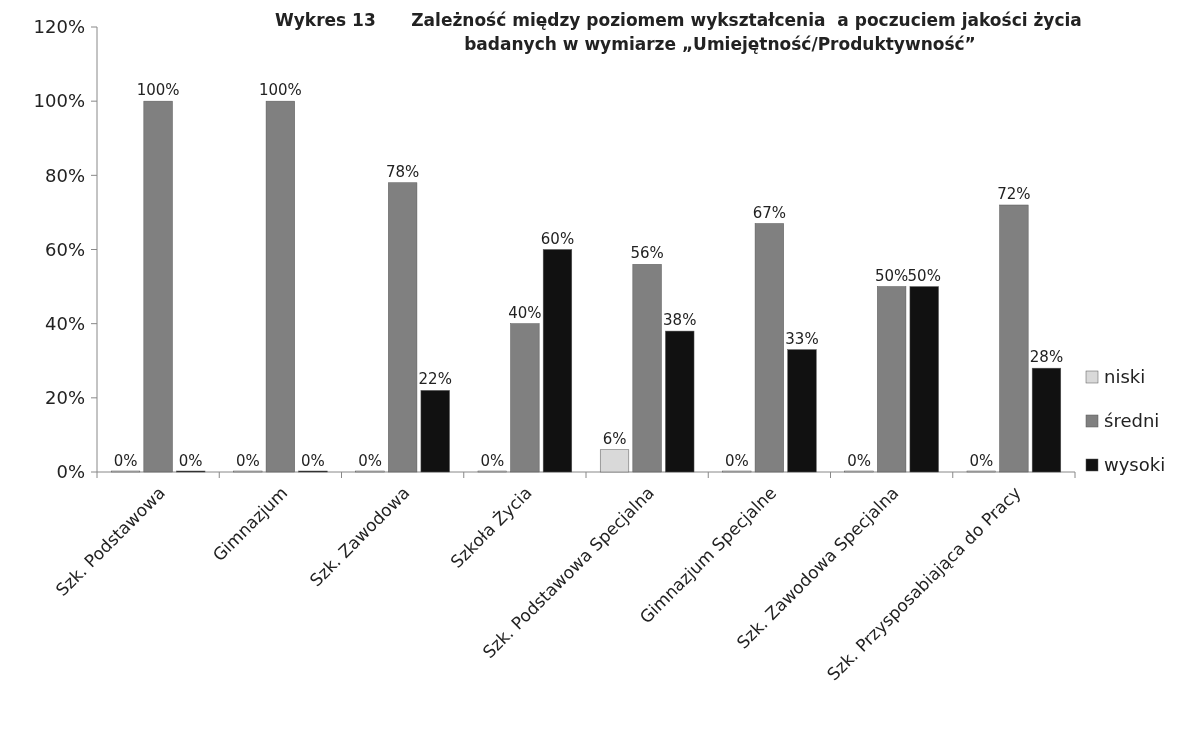  What do you see at coordinates (1132, 421) in the screenshot?
I see `legend-label: średni` at bounding box center [1132, 421].